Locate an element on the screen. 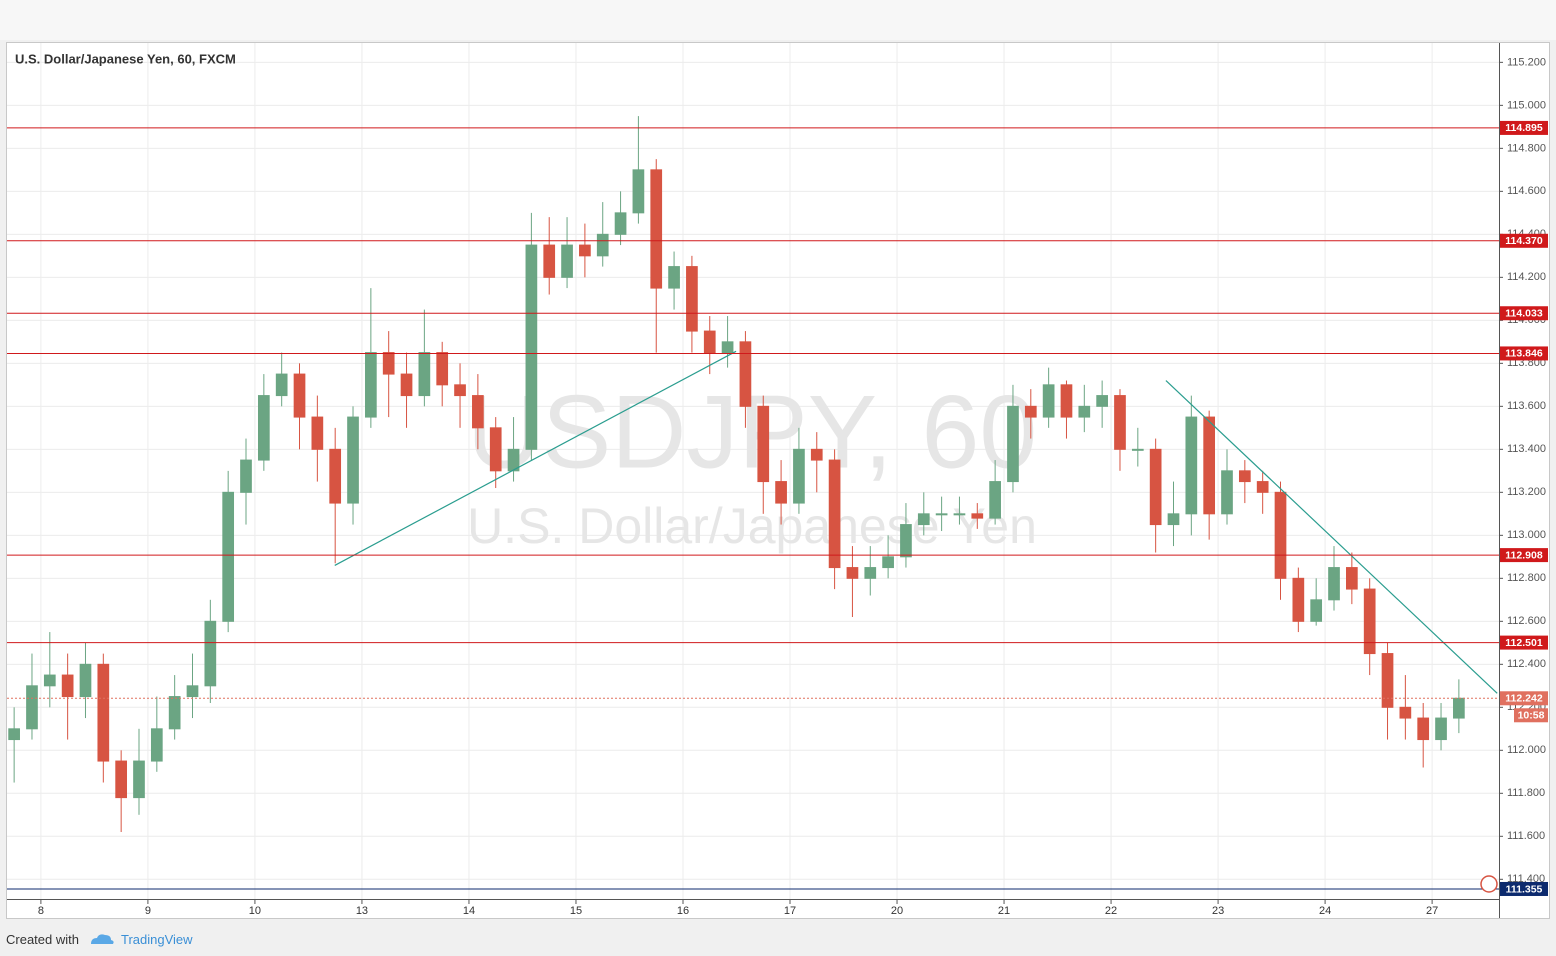  top-bar is located at coordinates (778, 20).